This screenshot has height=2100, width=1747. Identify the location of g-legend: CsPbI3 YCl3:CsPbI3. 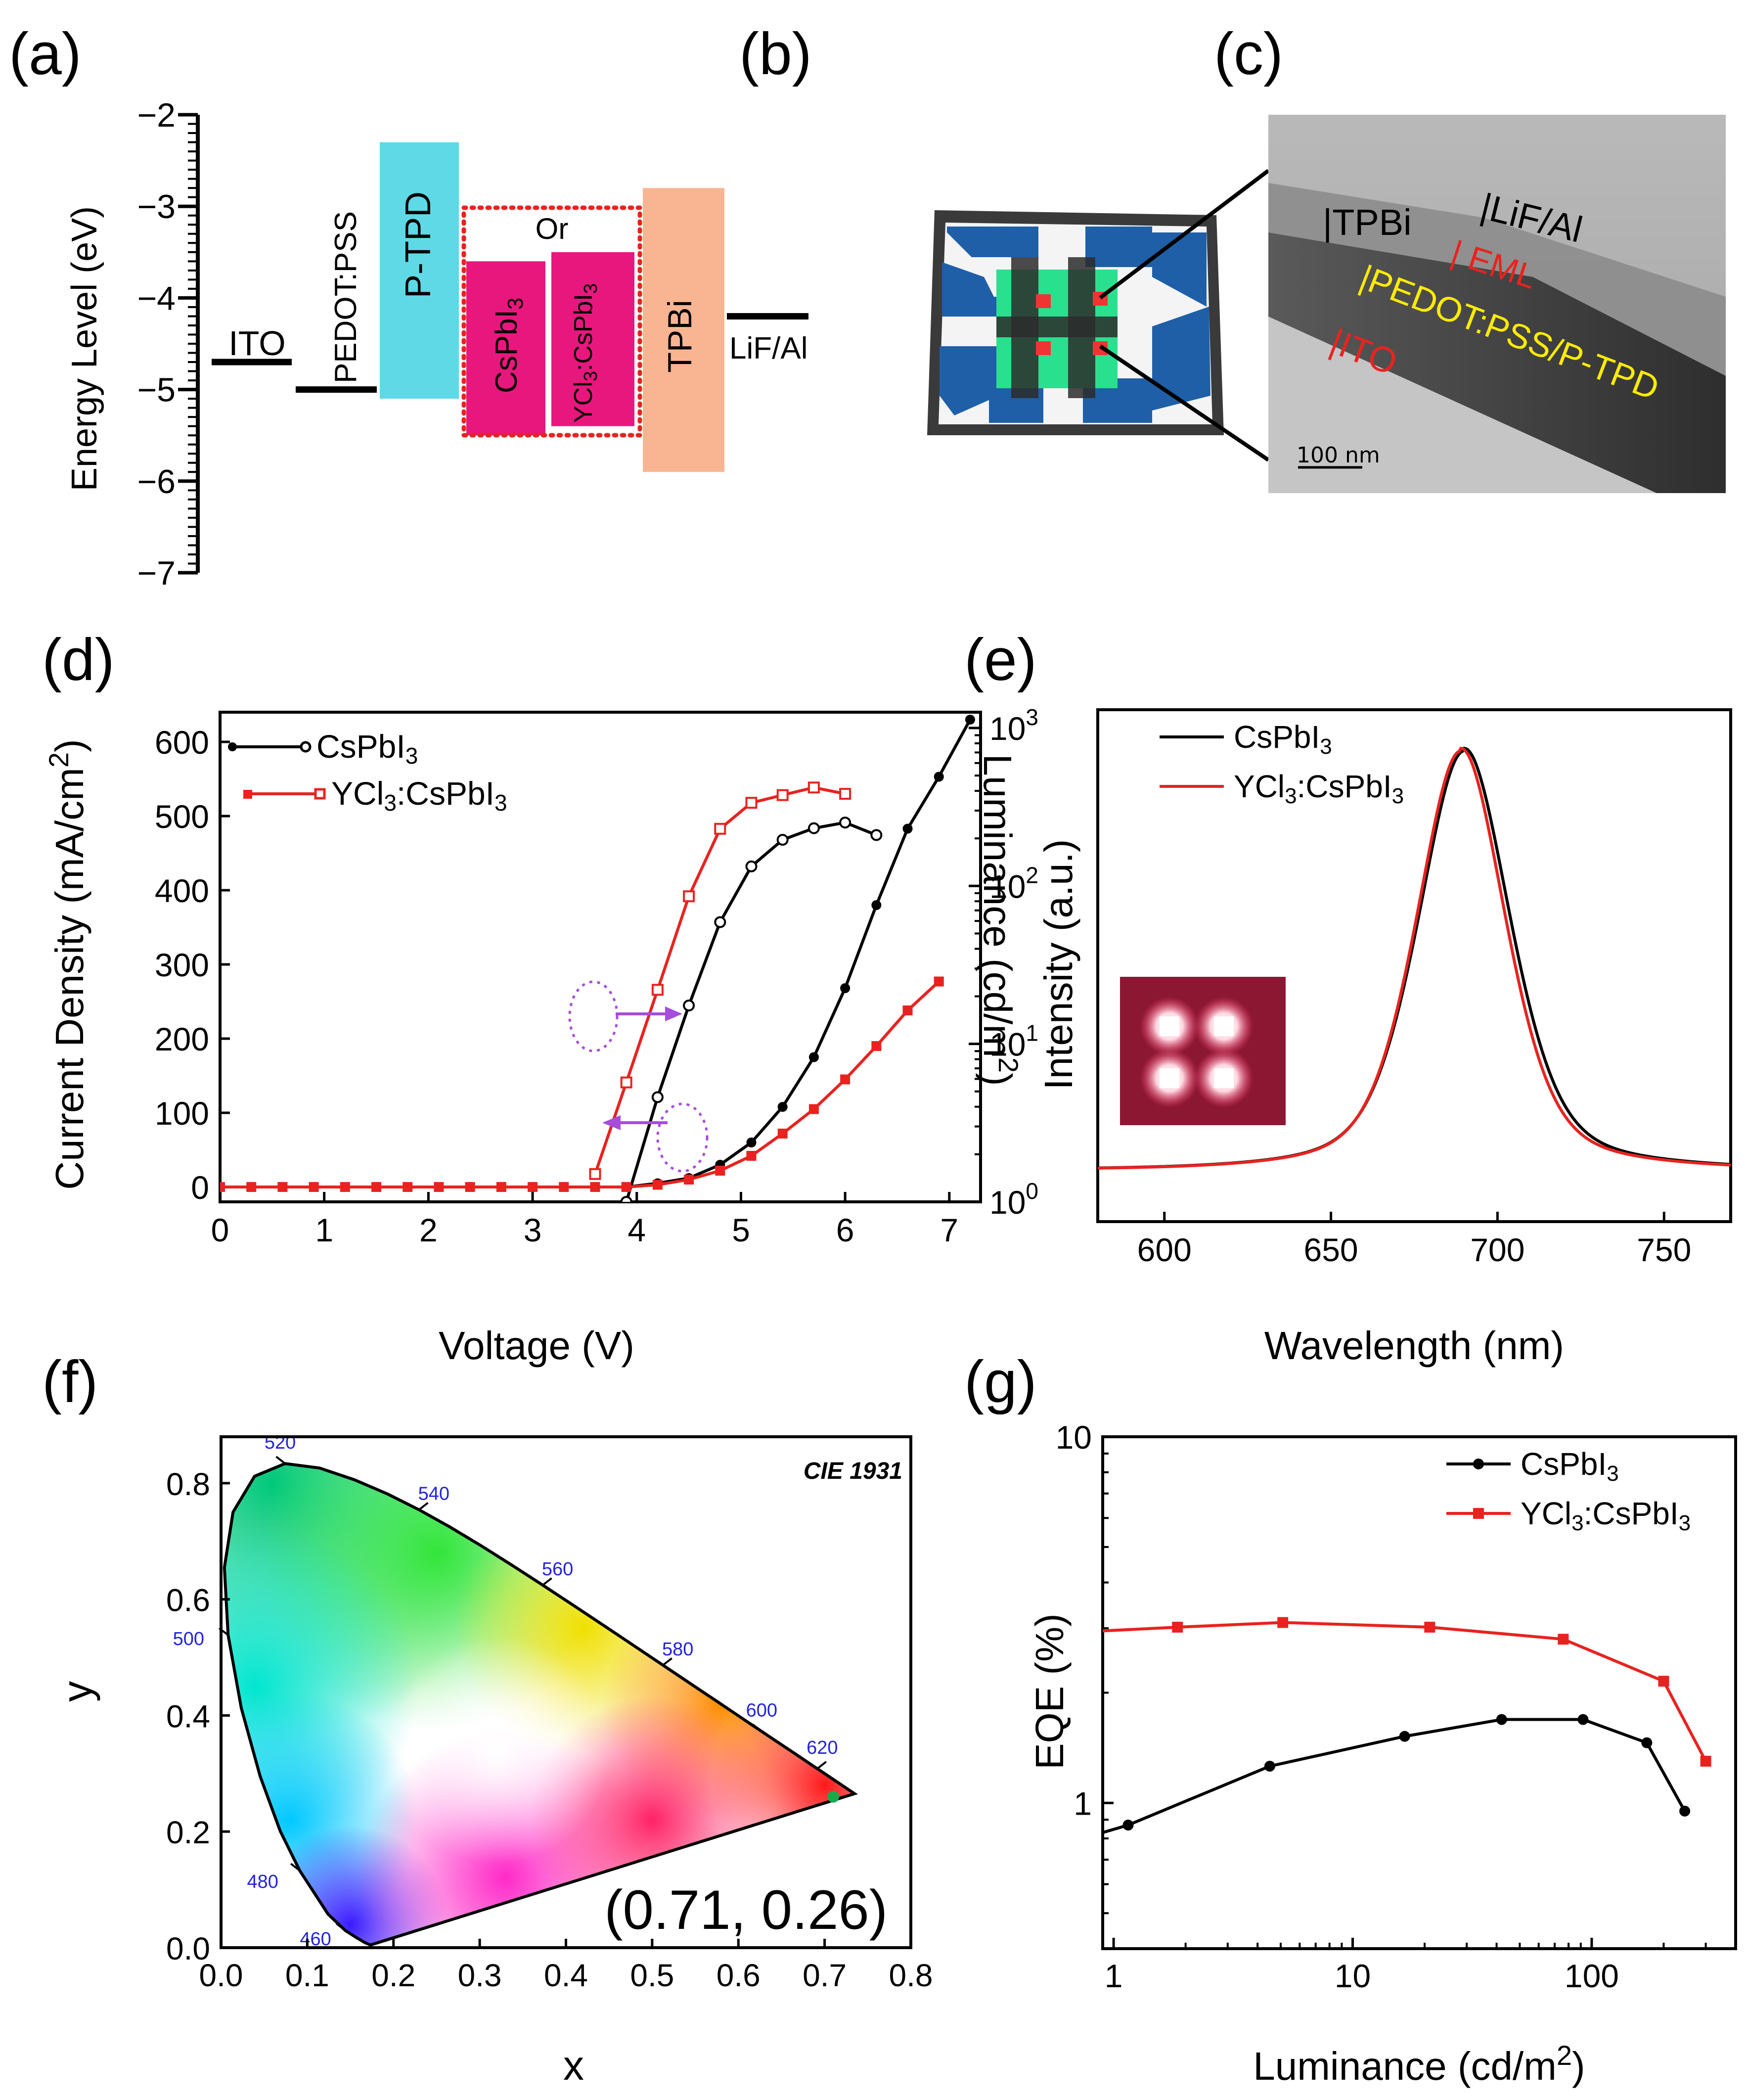
(1568, 1491).